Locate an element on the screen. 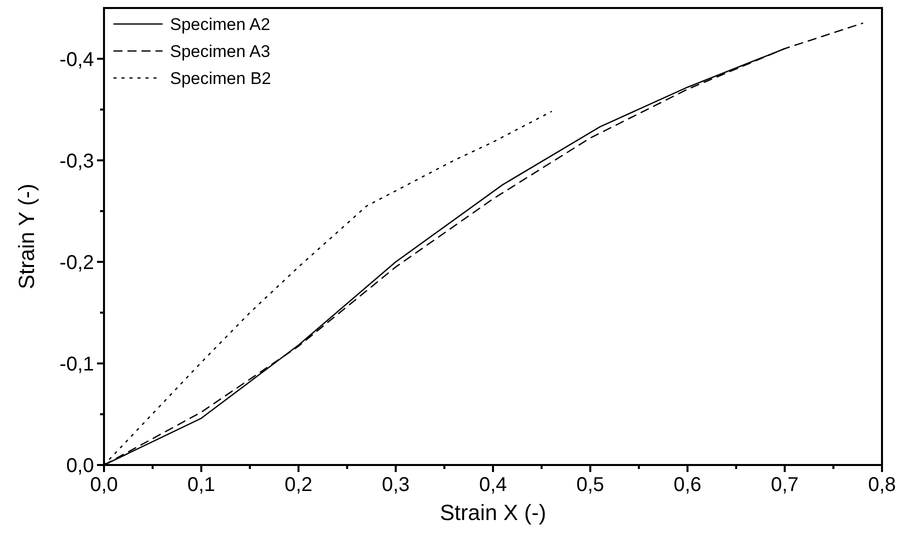  y-tick-label: -0,2 is located at coordinates (77, 263).